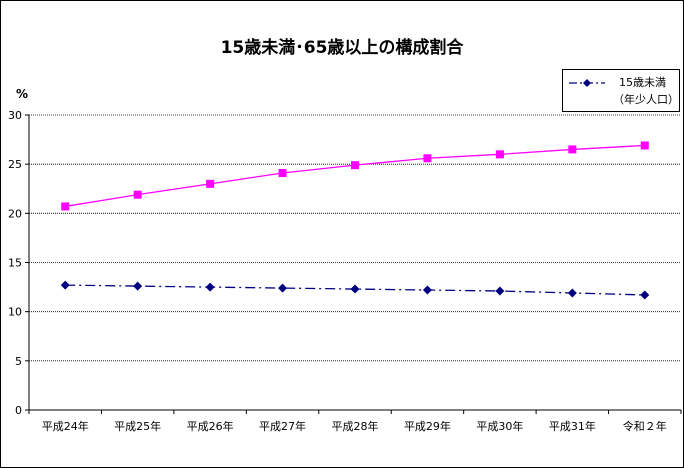 The image size is (684, 468). I want to click on x-tick-label: 平成29年, so click(427, 426).